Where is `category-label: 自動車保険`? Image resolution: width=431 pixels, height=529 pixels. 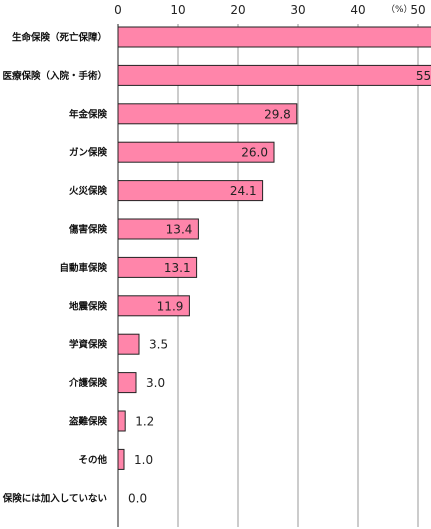
category-label: 自動車保険 is located at coordinates (83, 268).